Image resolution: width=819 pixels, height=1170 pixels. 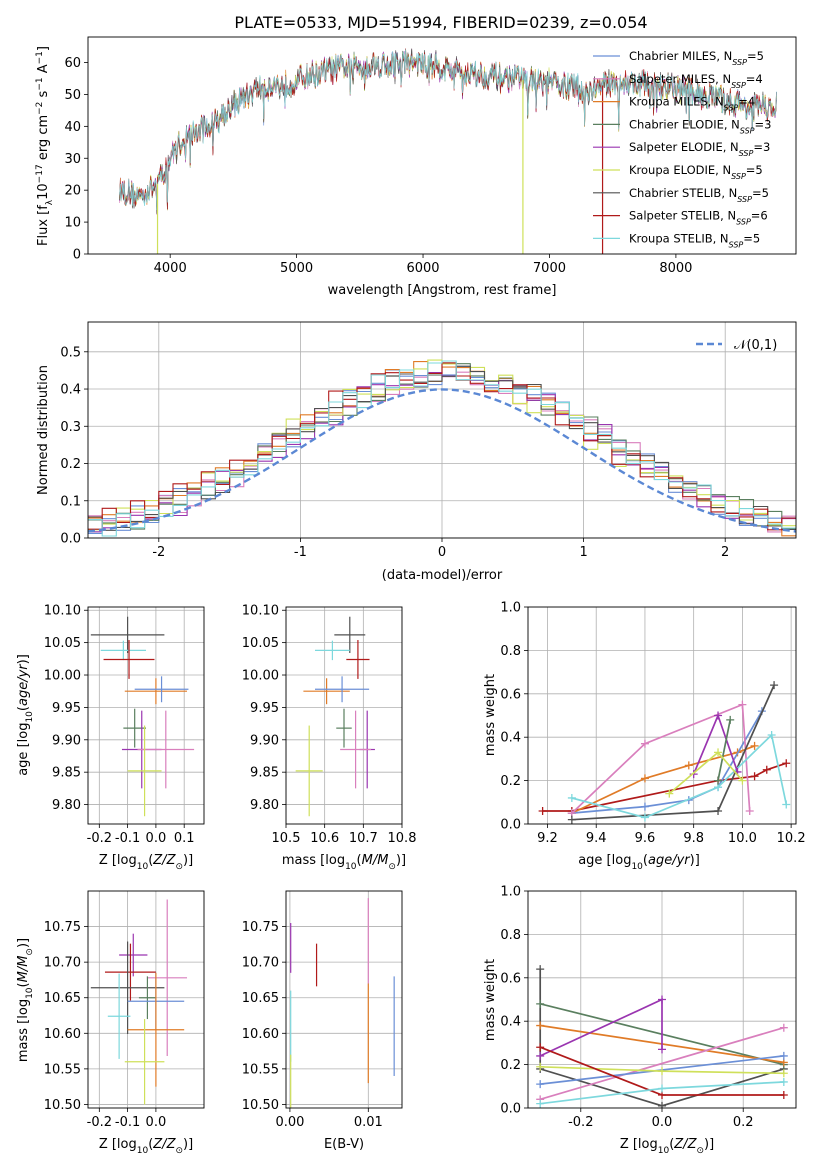 I want to click on x-tick-label: 10.5, so click(x=286, y=838).